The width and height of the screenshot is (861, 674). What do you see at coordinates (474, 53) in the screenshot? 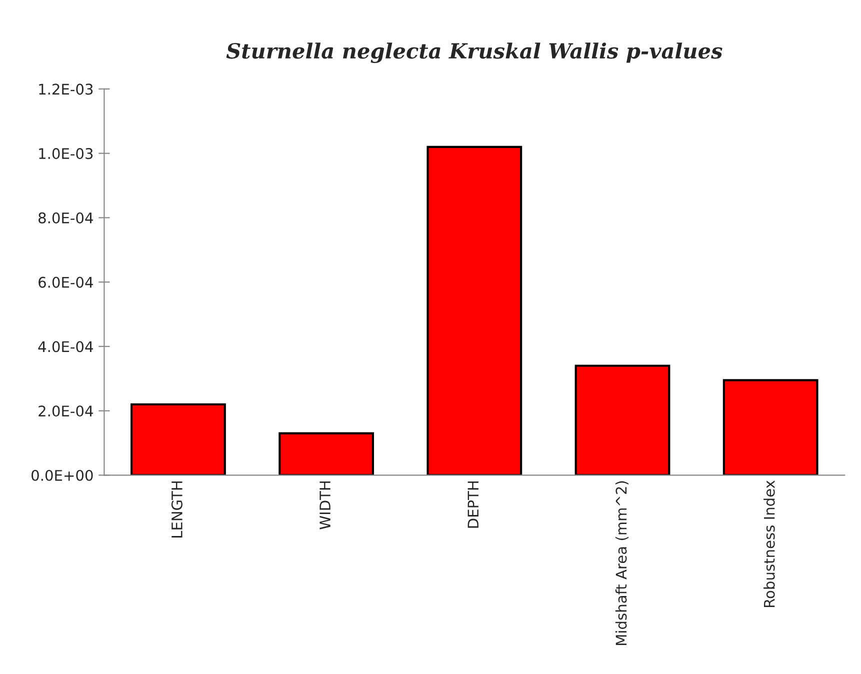
I see `chart-title: Sturnella neglecta Kruskal Wallis p-values` at bounding box center [474, 53].